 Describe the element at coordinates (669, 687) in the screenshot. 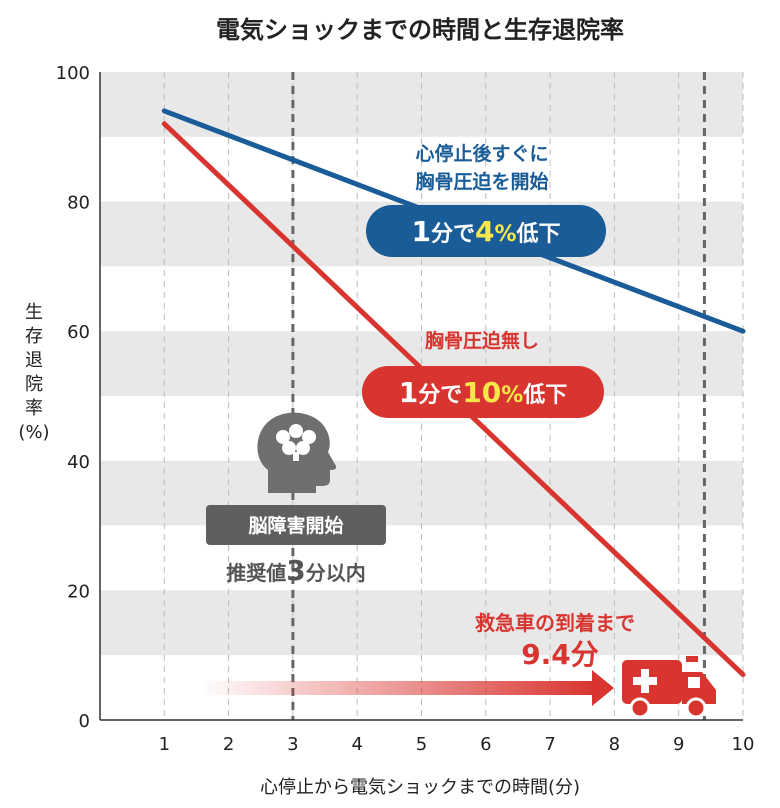

I see `ambulance-icon` at that location.